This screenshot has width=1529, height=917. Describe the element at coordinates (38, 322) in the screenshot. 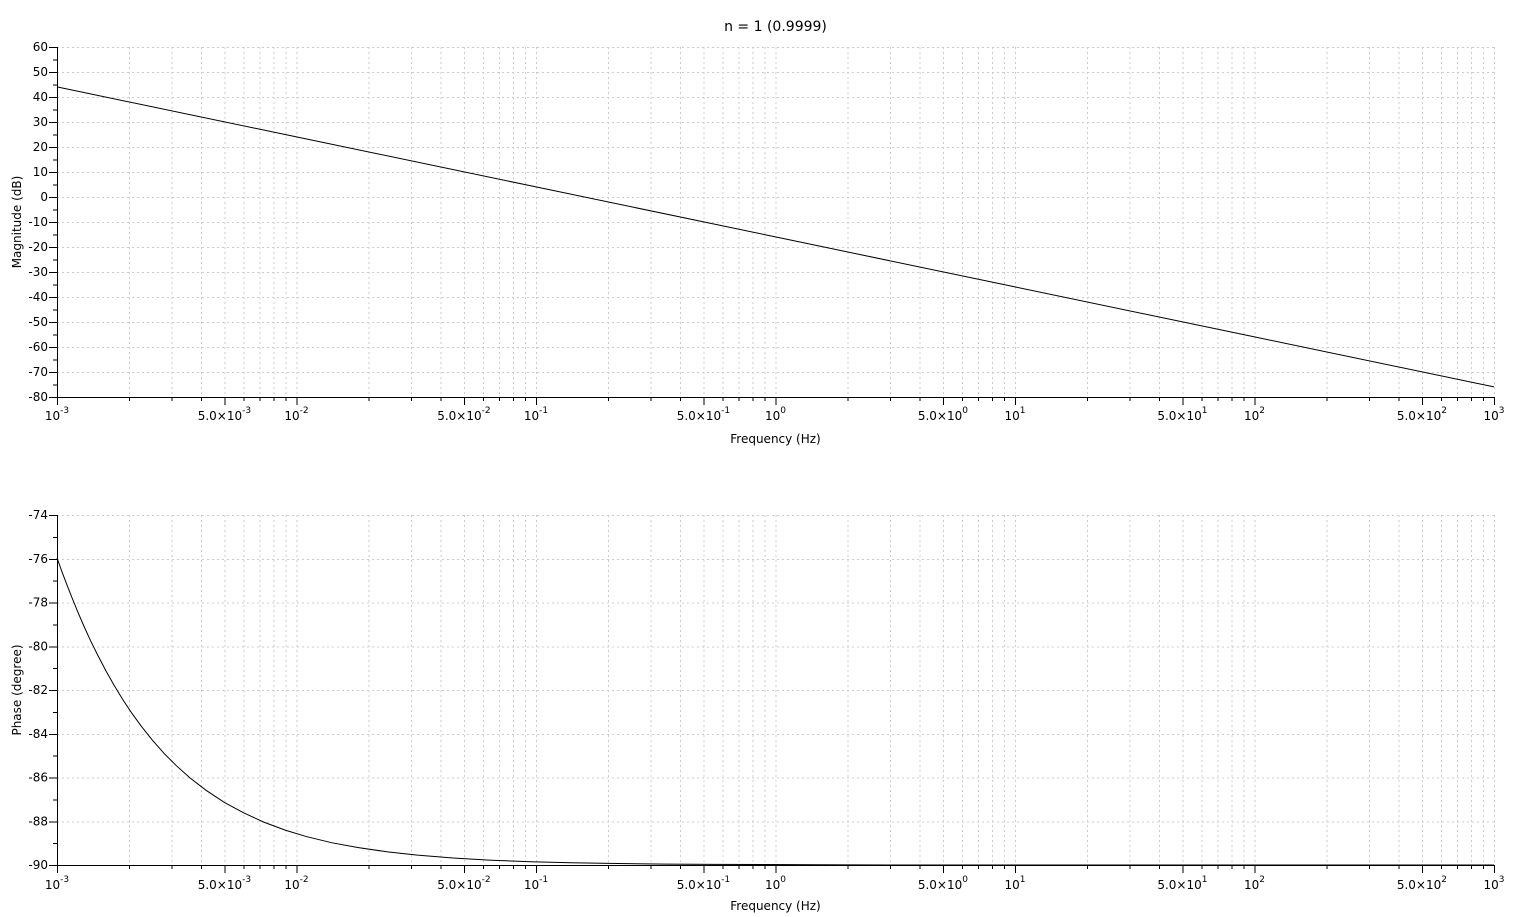

I see `y-tick-label: -50` at that location.